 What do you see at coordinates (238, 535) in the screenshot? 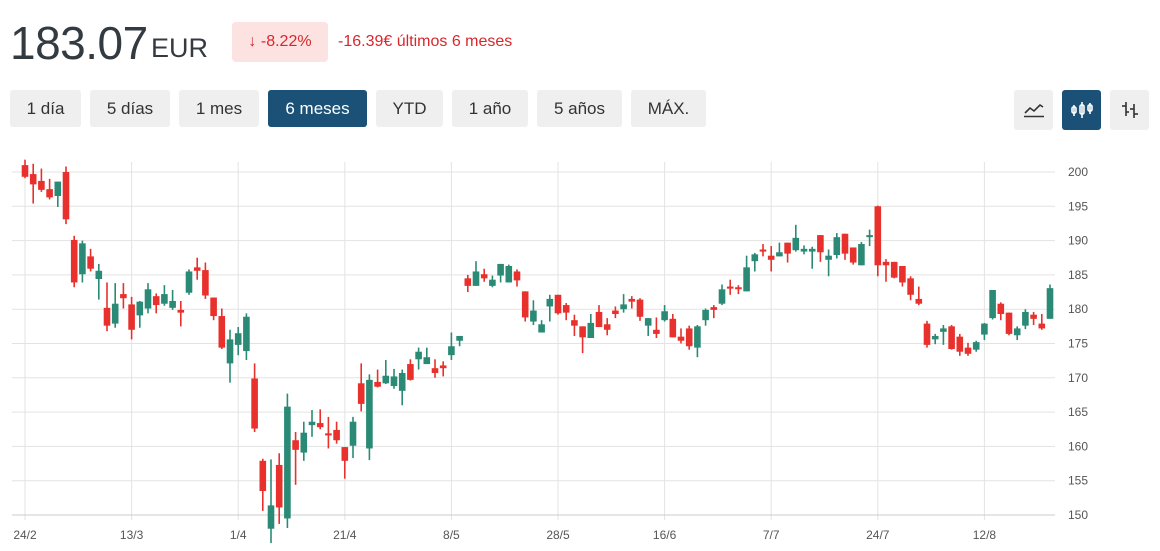
I see `x-tick-label: 1/4` at bounding box center [238, 535].